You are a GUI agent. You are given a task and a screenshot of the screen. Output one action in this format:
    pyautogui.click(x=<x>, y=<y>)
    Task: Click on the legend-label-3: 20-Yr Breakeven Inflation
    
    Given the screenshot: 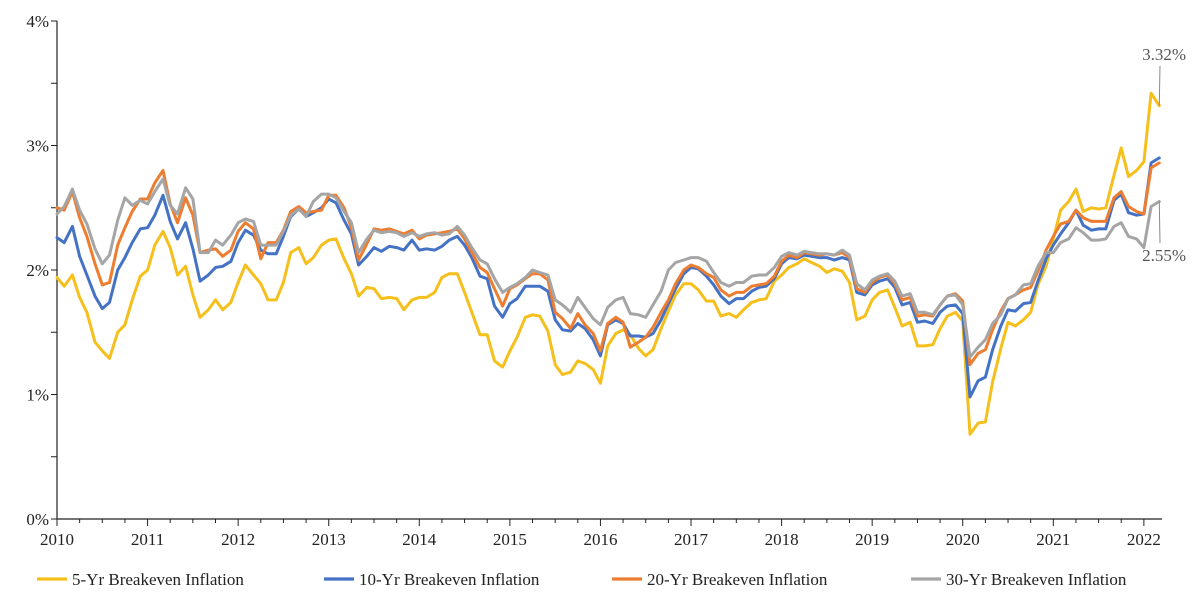 What is the action you would take?
    pyautogui.click(x=737, y=579)
    